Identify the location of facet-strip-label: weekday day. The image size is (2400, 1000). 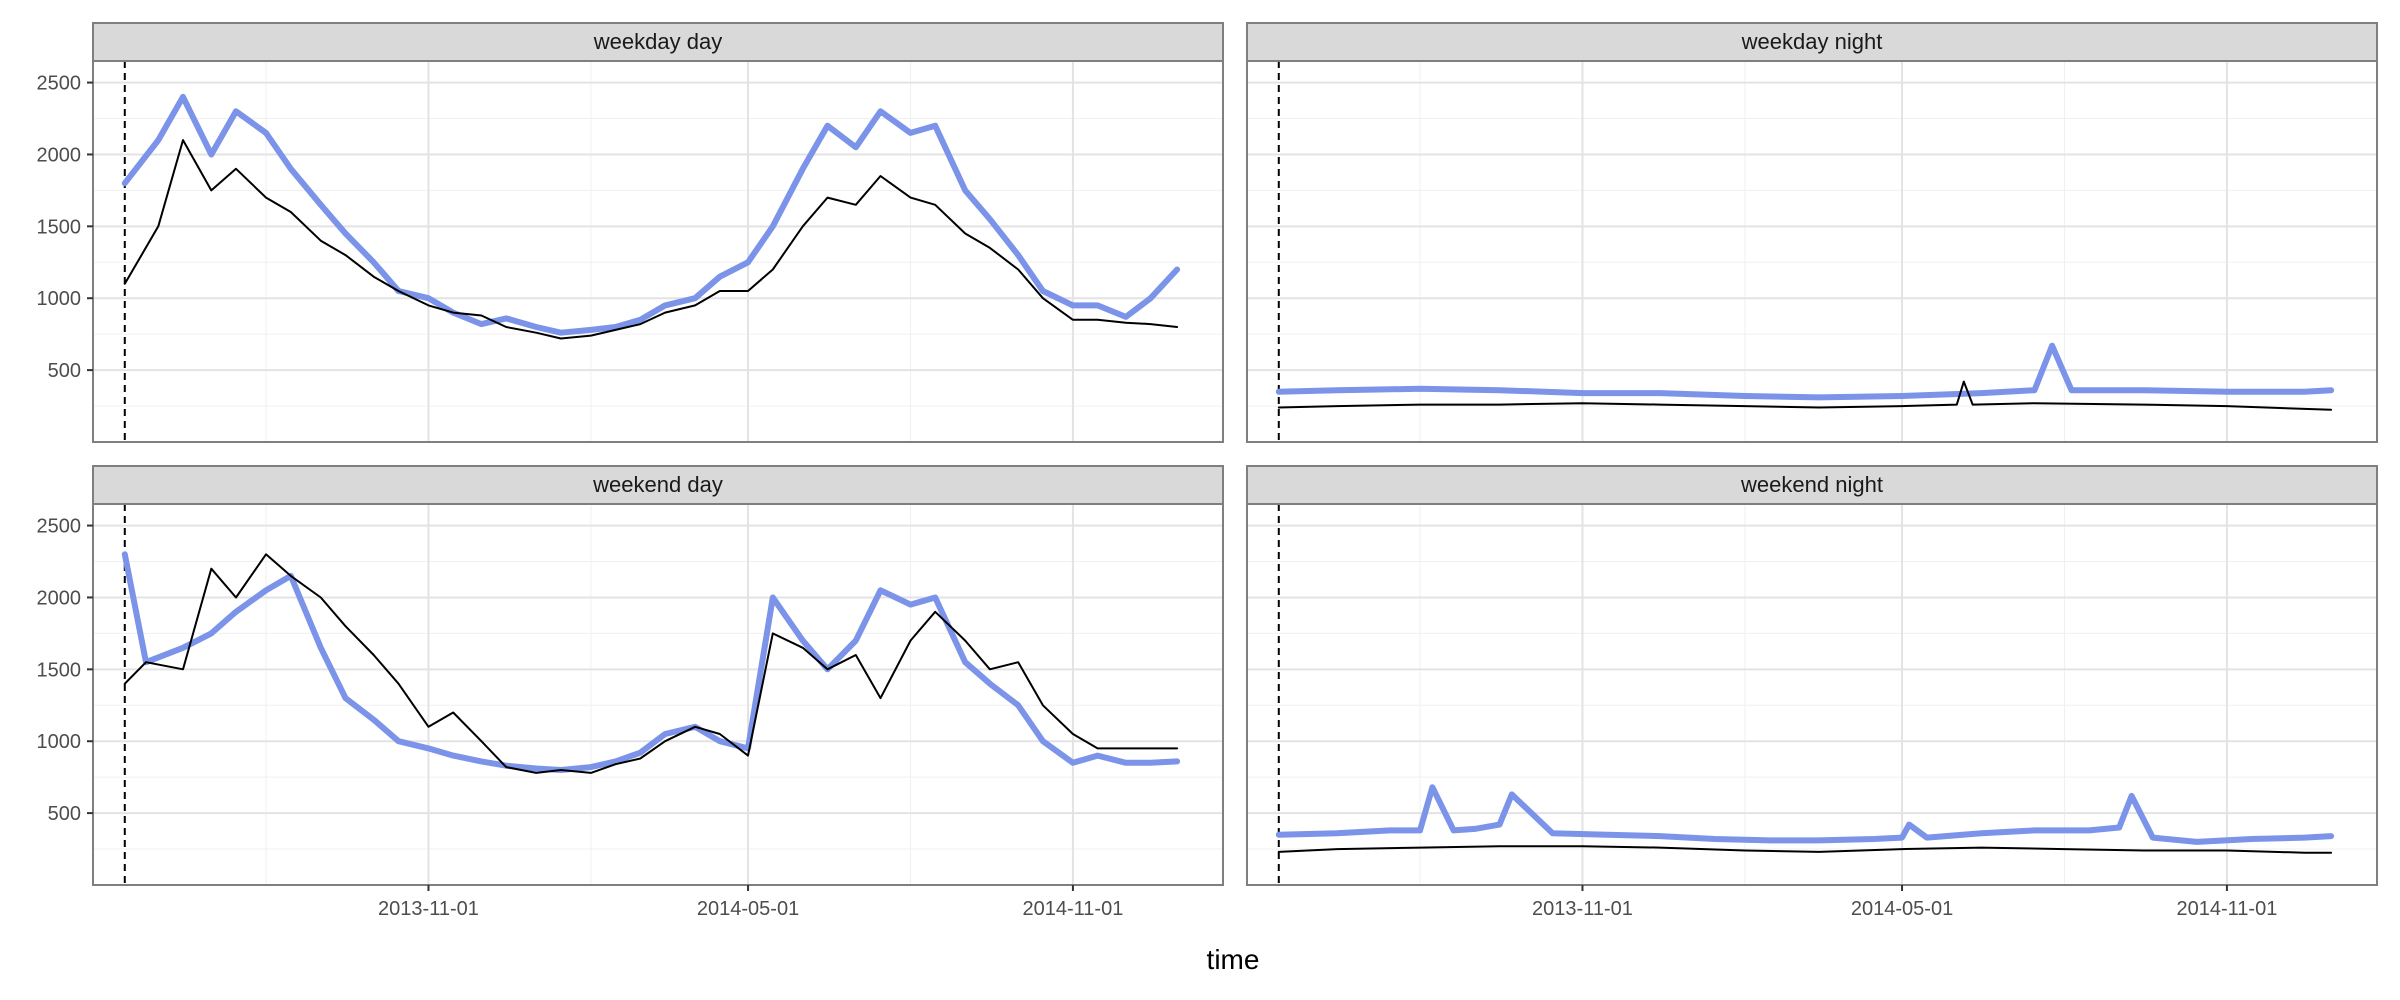
(657, 41).